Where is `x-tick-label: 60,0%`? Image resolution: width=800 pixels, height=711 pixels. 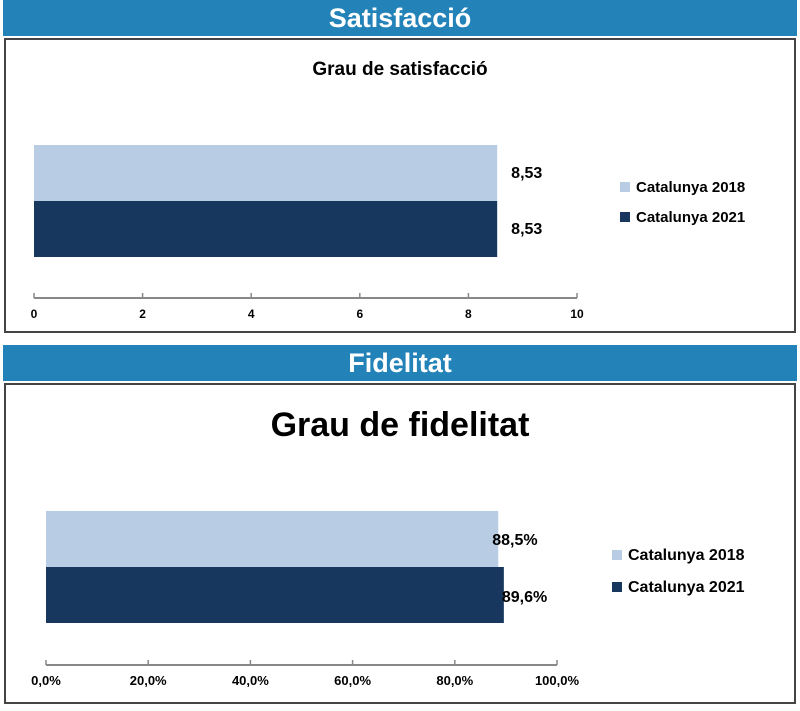
x-tick-label: 60,0% is located at coordinates (352, 680).